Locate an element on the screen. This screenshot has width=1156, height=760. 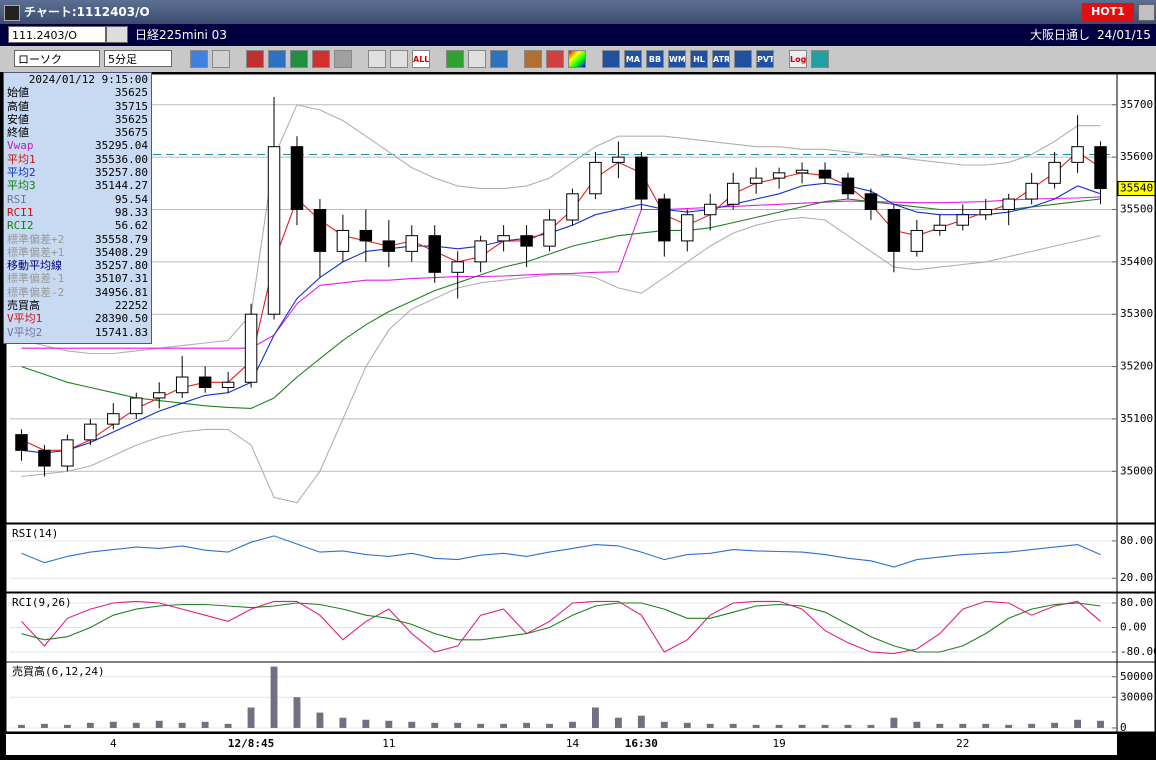
info-label: 終値 is located at coordinates (18, 133).